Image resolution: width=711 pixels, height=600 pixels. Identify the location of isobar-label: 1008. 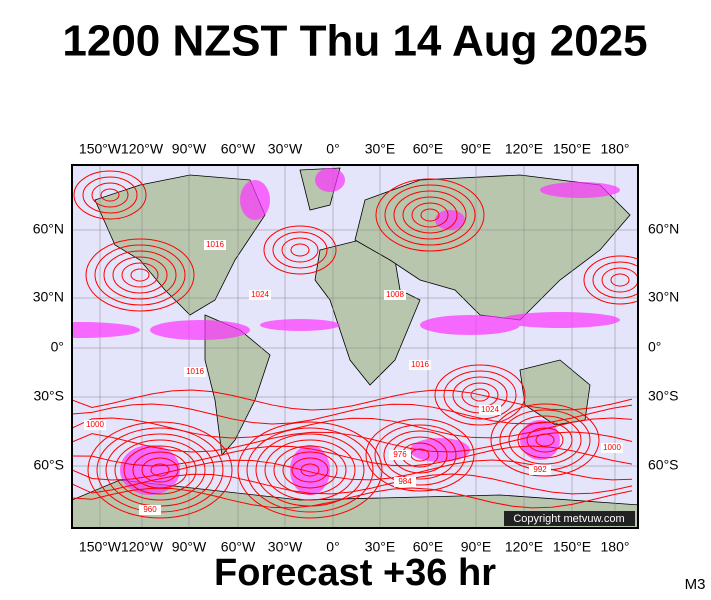
(395, 294).